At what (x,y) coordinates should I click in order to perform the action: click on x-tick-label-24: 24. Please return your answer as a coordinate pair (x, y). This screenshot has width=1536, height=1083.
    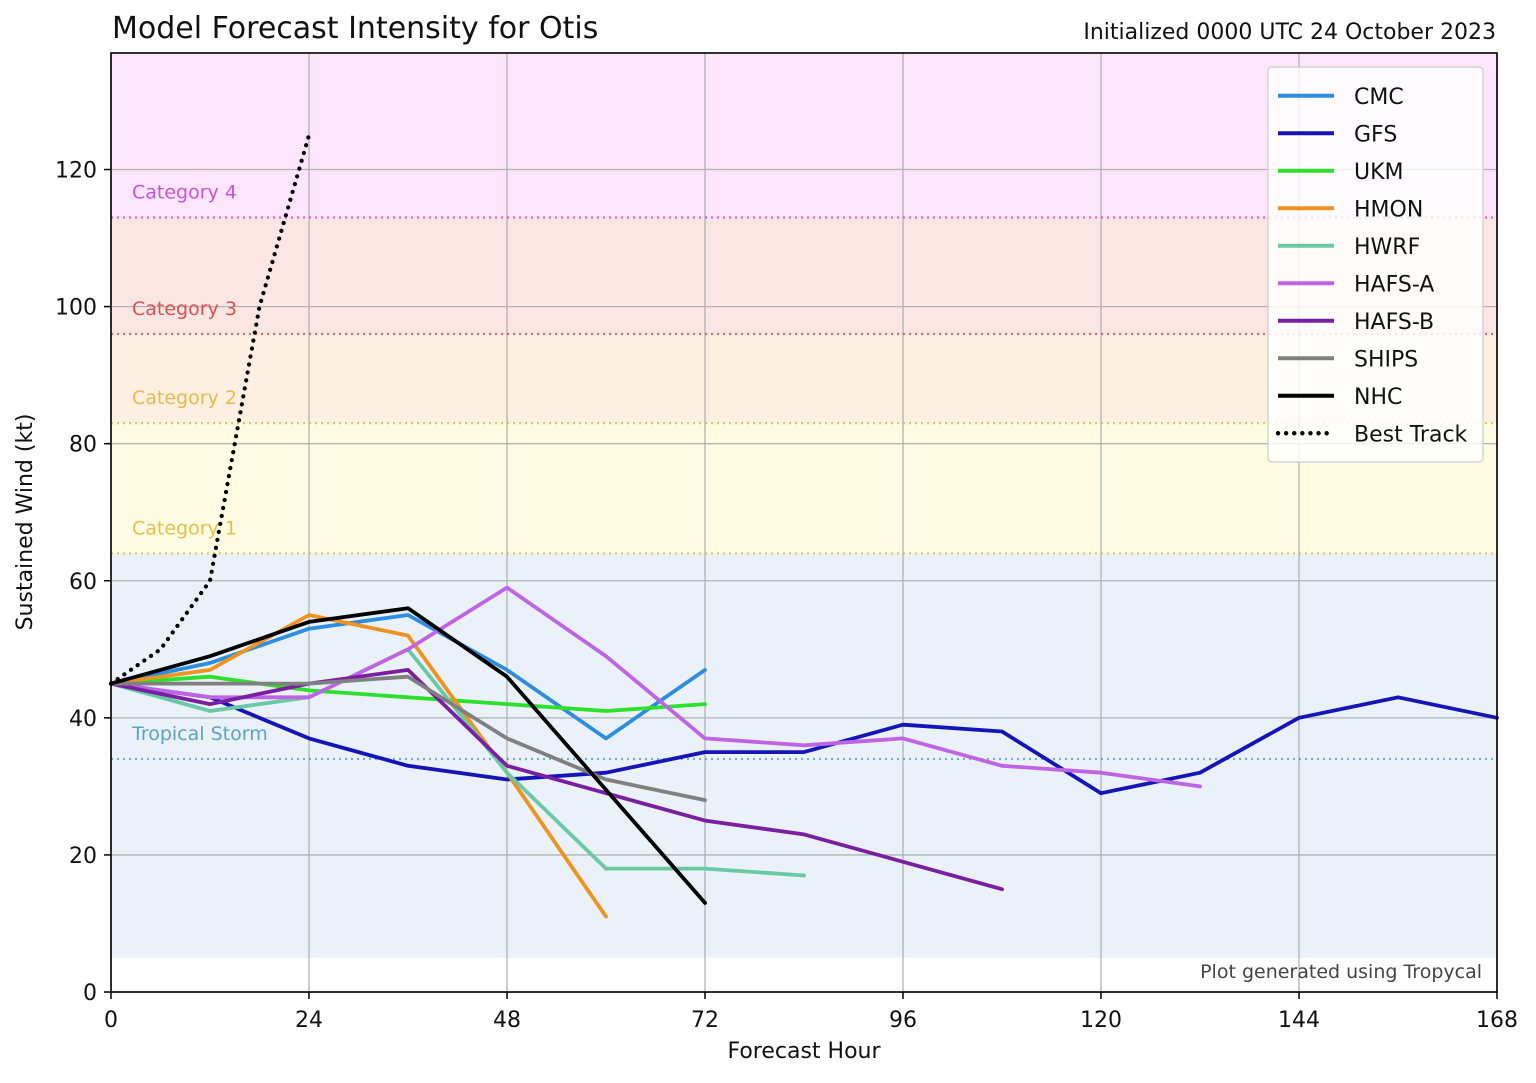
    Looking at the image, I should click on (309, 1020).